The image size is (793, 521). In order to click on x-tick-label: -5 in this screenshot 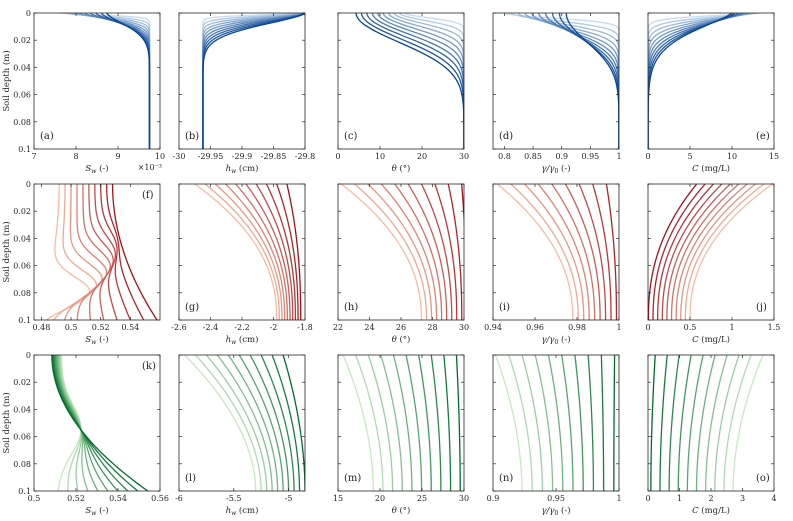, I will do `click(289, 498)`.